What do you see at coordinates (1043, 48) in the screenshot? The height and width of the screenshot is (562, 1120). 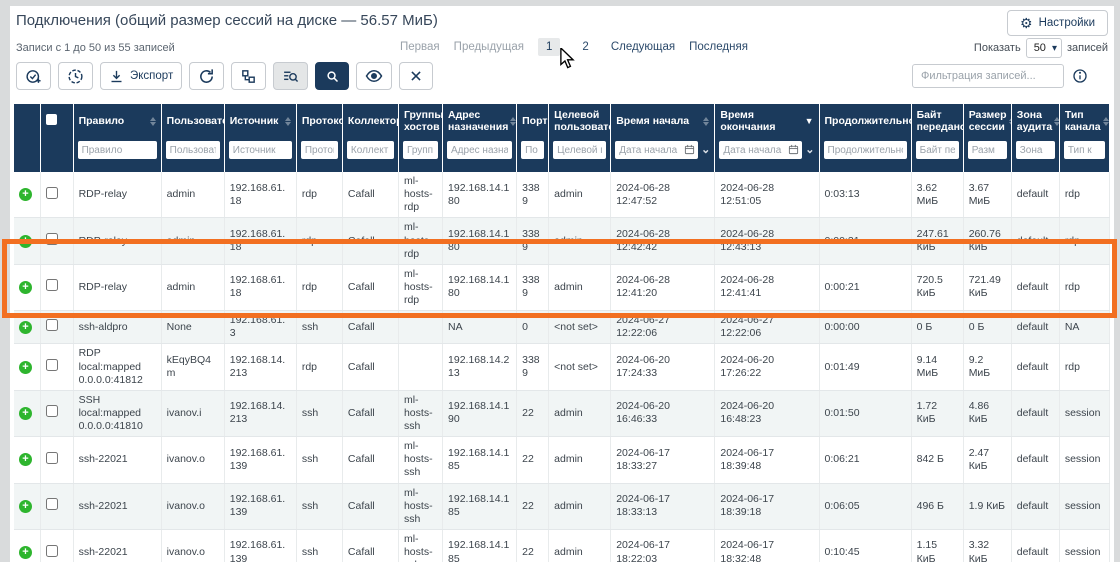 I see `page-size-select: 50 ▾` at bounding box center [1043, 48].